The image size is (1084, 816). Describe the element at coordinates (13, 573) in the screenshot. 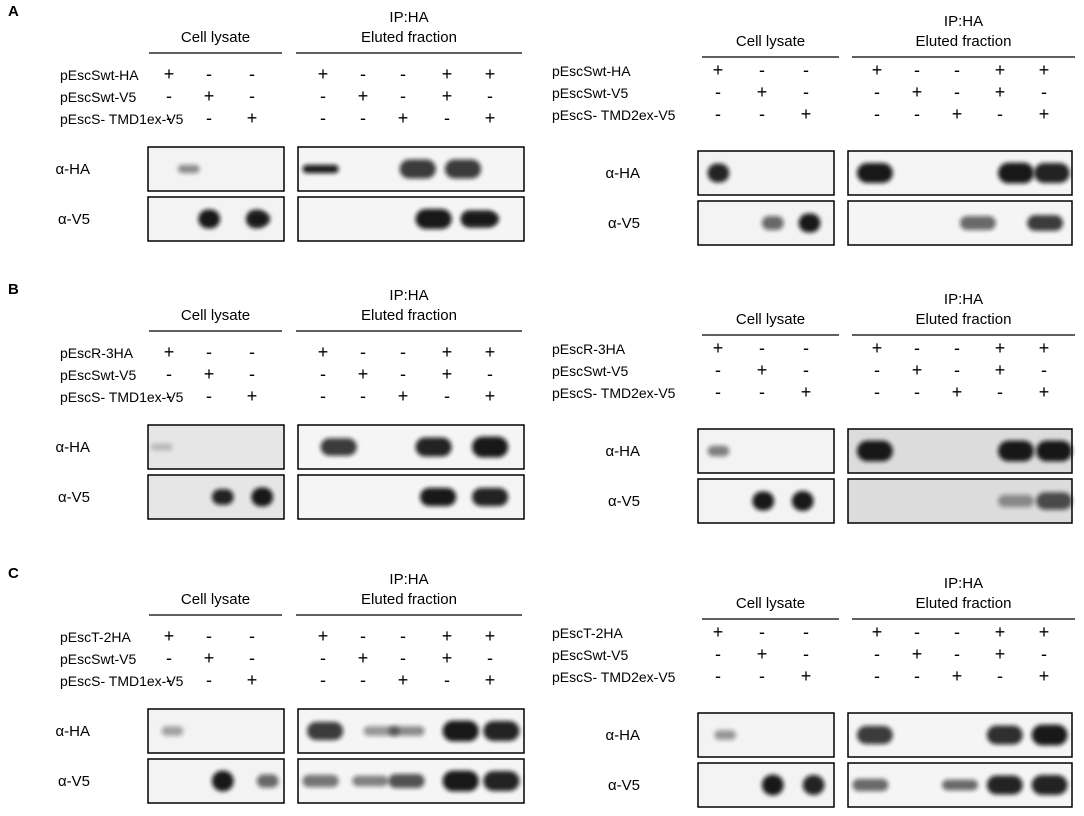

I see `panel-label-C: C` at that location.